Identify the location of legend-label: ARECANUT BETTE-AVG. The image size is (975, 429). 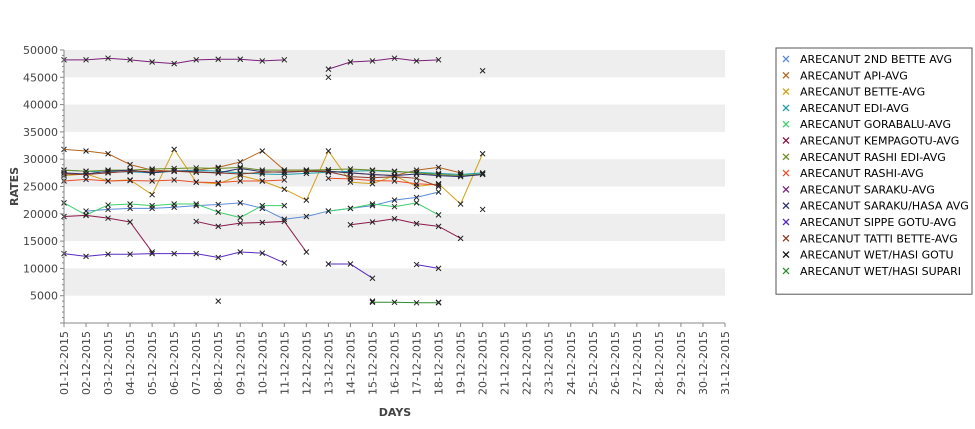
(862, 92).